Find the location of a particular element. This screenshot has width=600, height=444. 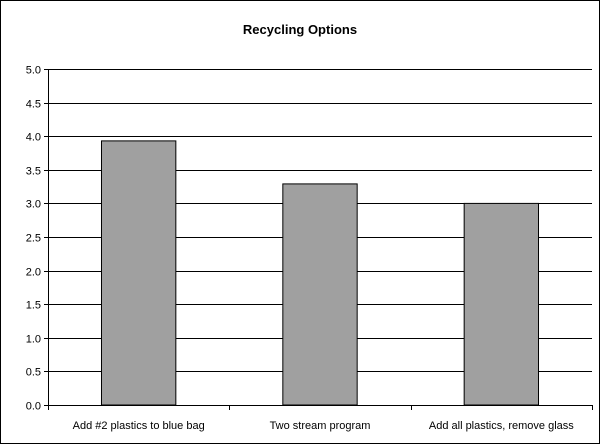

x-tick-label: Two stream program is located at coordinates (320, 426).